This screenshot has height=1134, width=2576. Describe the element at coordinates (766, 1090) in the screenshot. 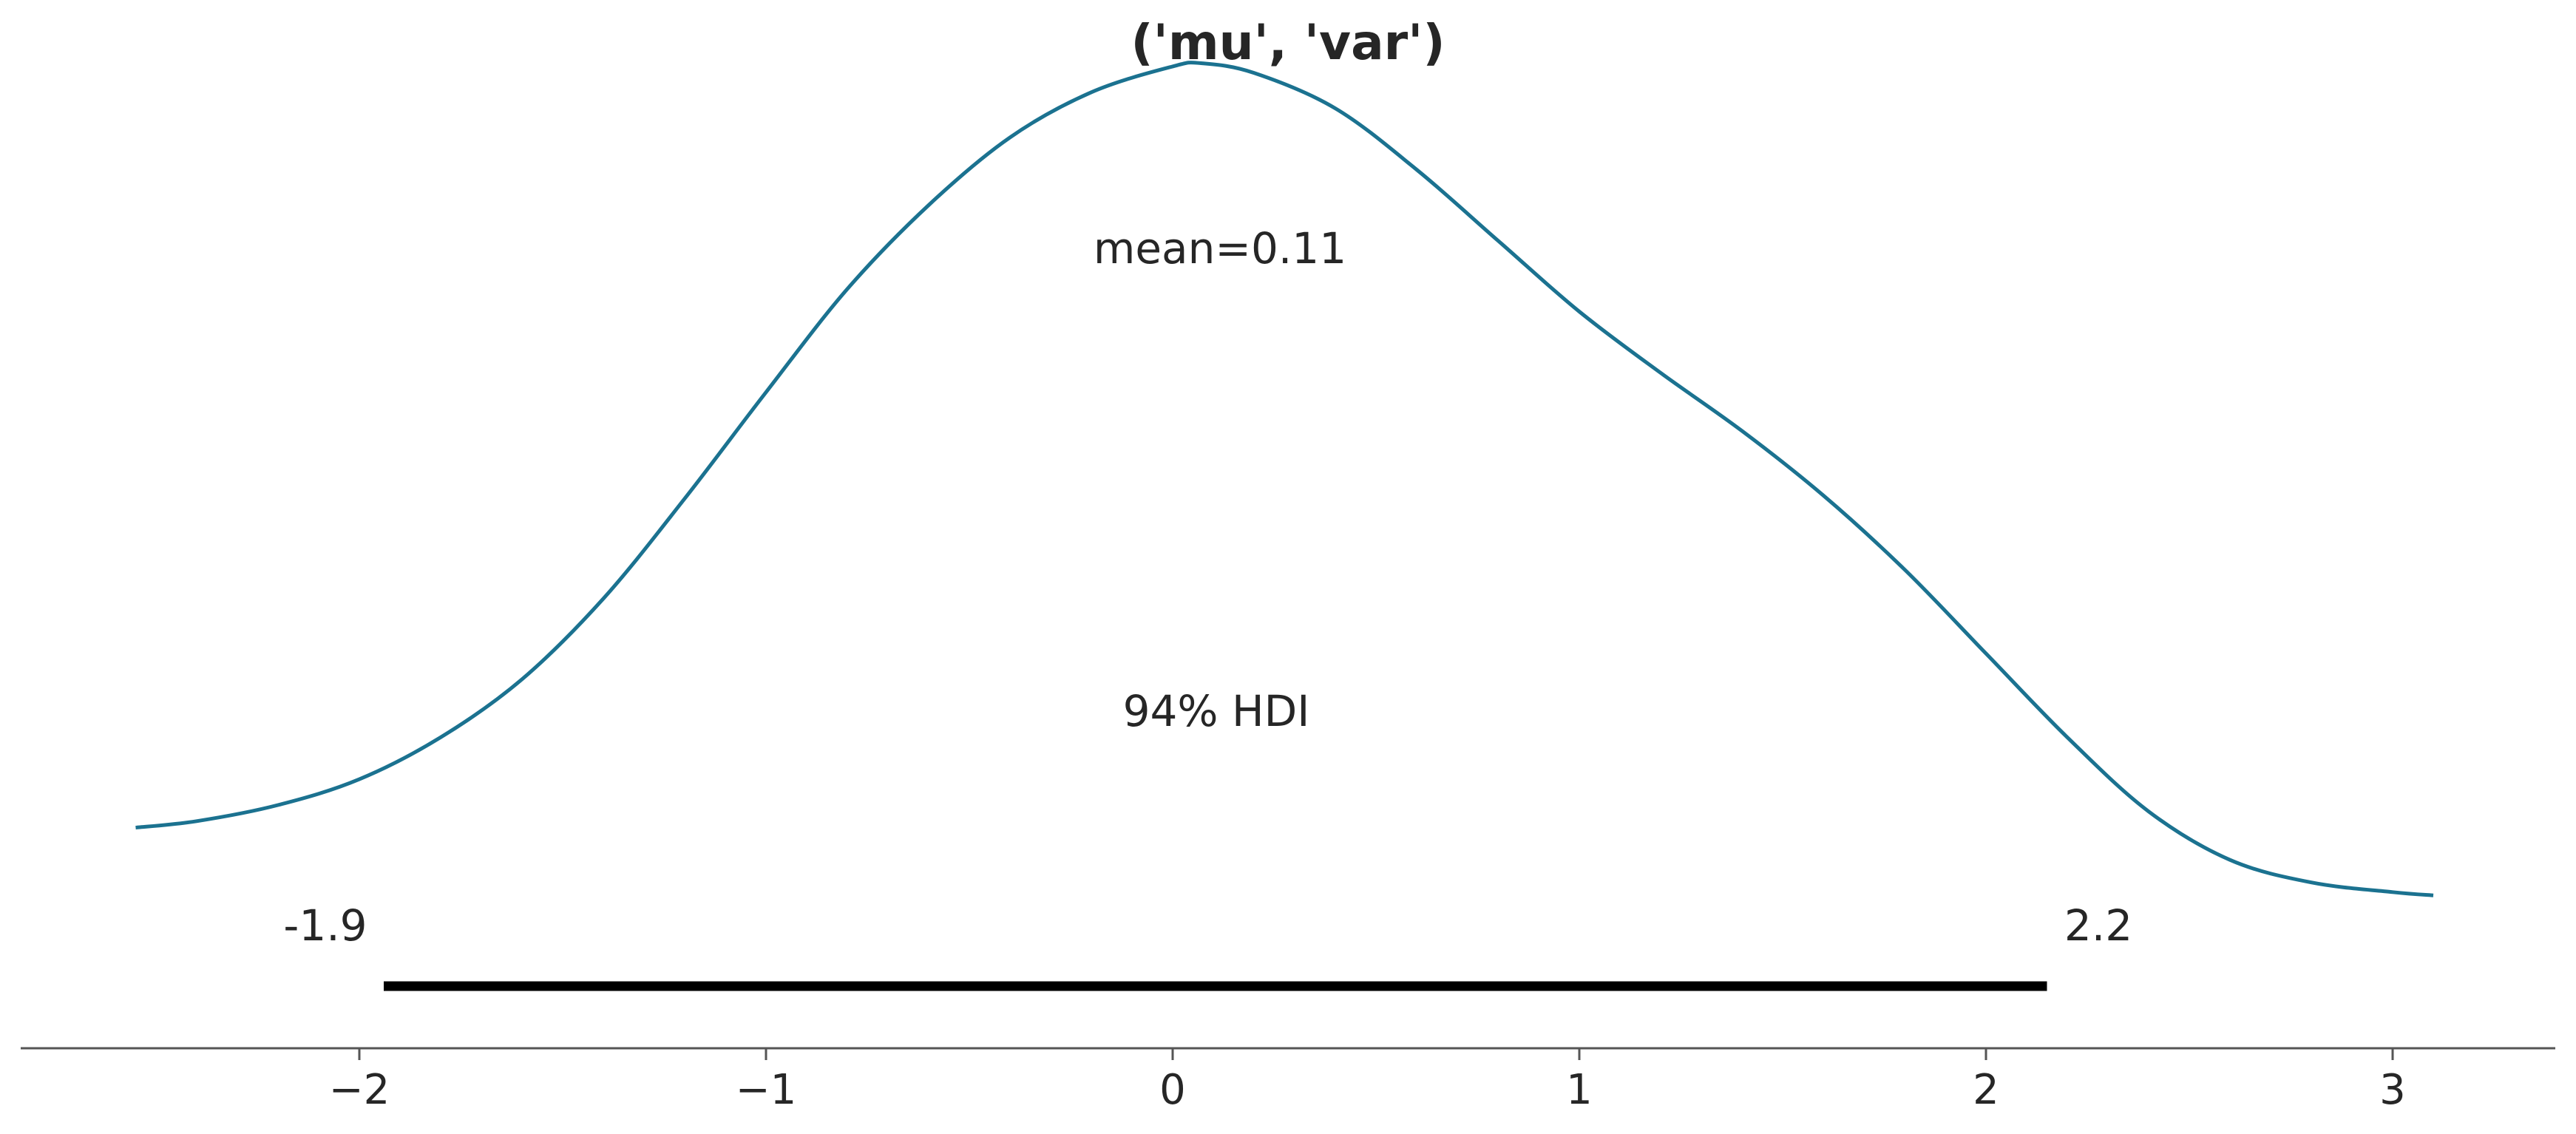

I see `x-tick-label: −1` at that location.